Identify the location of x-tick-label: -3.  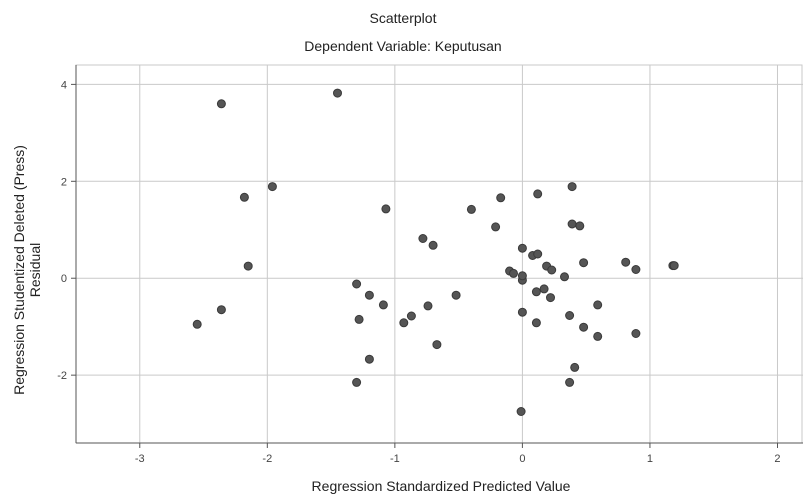
(140, 459).